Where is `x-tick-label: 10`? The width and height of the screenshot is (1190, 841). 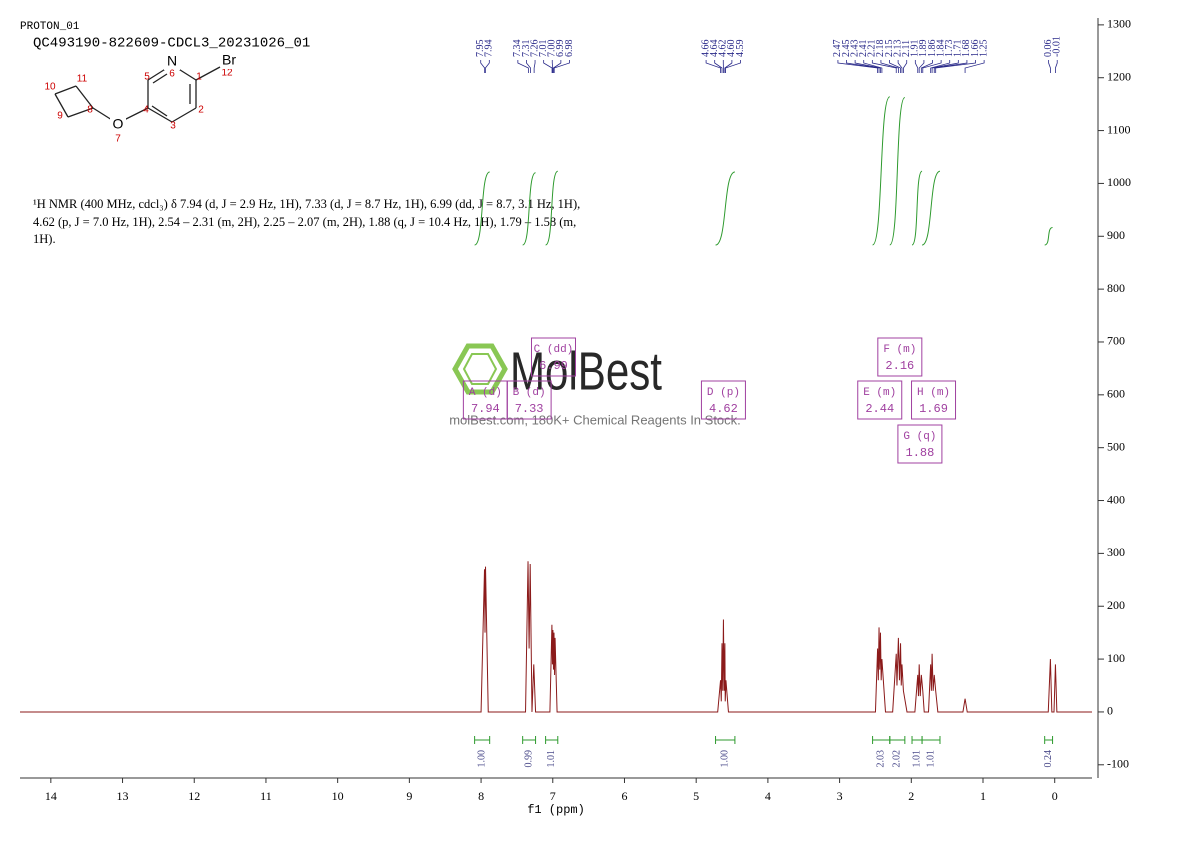
x-tick-label: 10 is located at coordinates (338, 796).